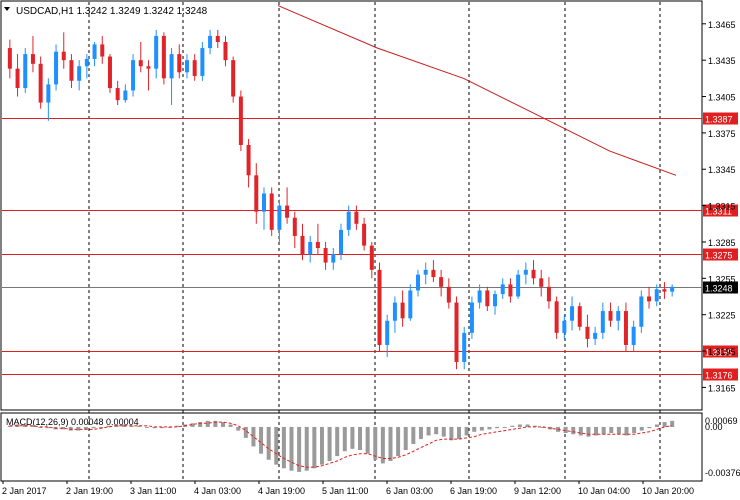 The width and height of the screenshot is (740, 500). What do you see at coordinates (722, 388) in the screenshot?
I see `price-tick-label: 1.3165` at bounding box center [722, 388].